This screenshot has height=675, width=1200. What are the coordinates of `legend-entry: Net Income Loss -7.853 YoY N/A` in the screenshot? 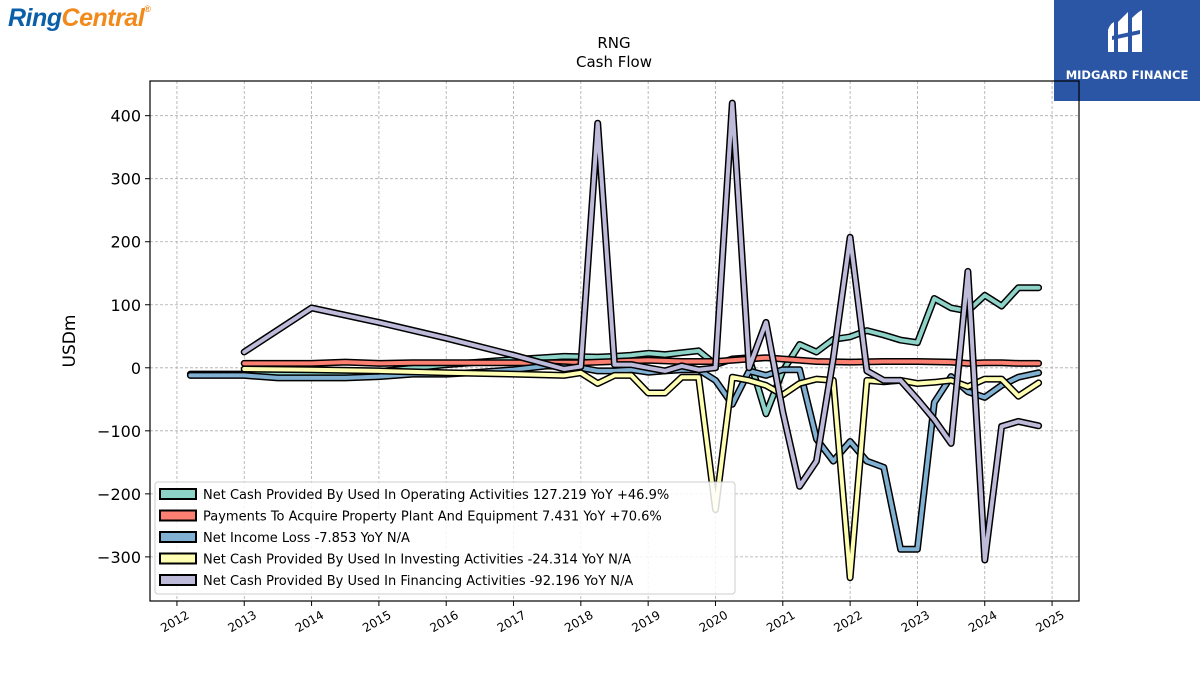 It's located at (306, 538).